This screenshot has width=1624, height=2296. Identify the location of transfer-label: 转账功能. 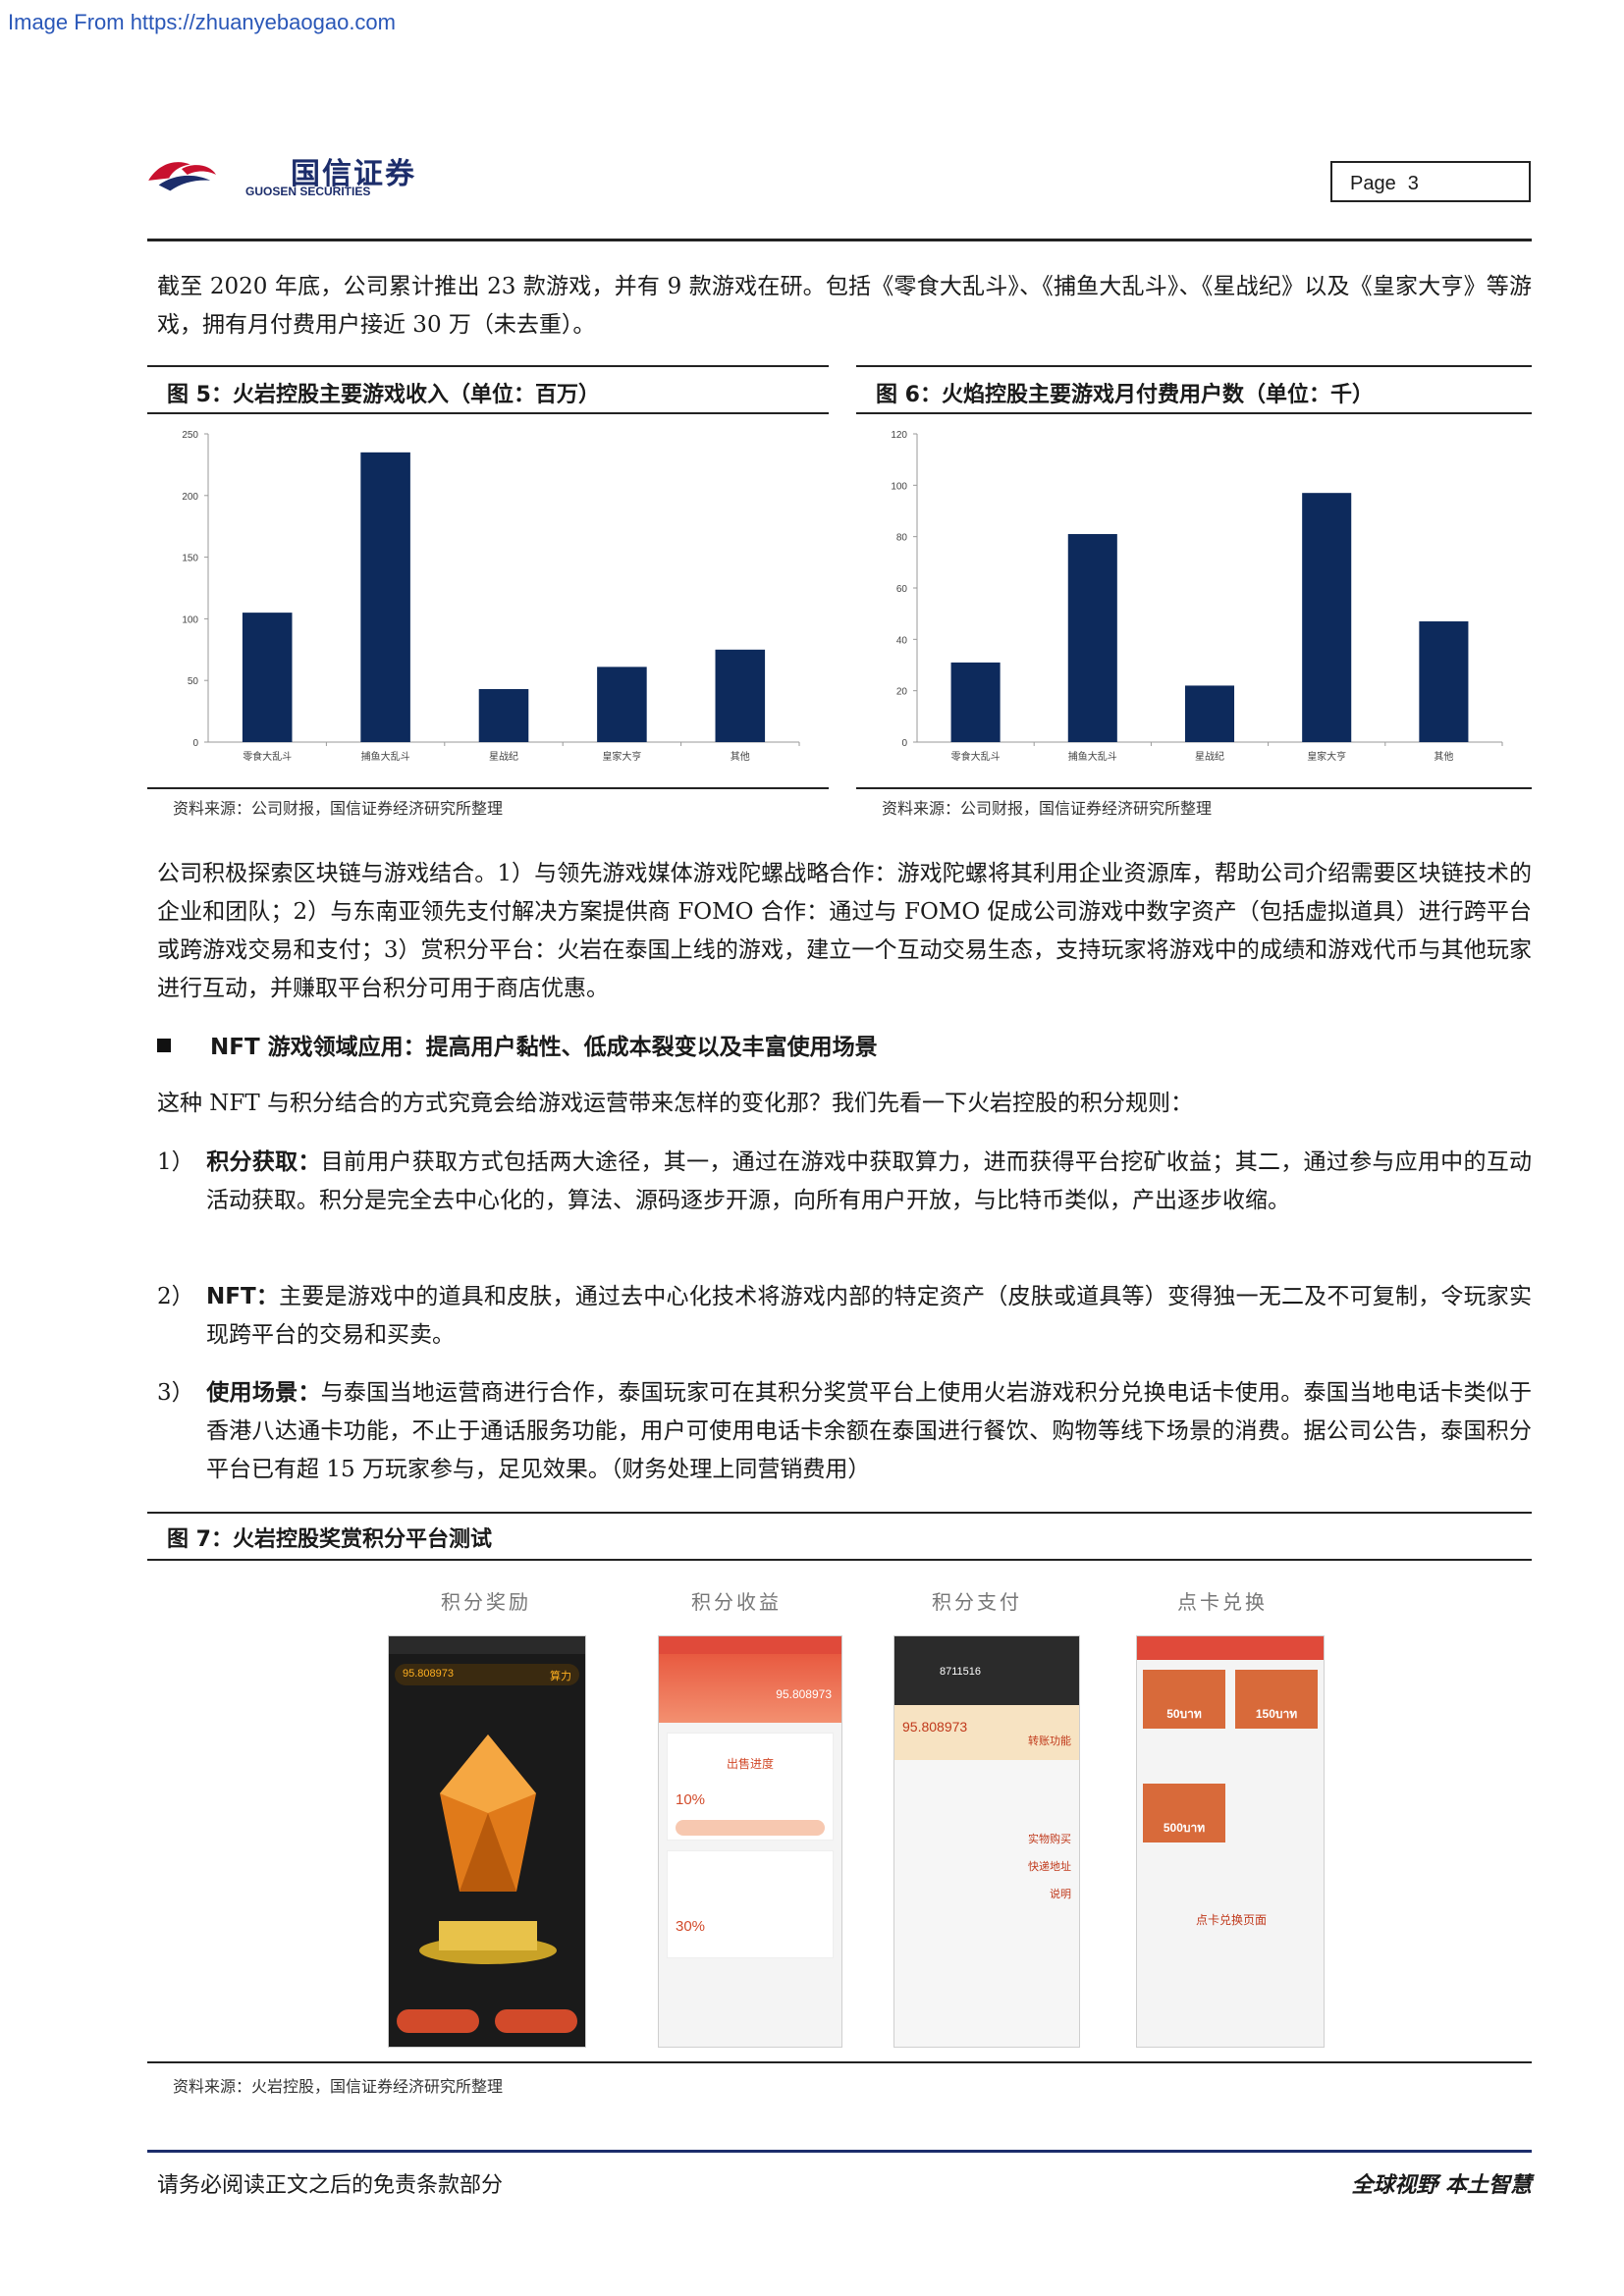
(1049, 1741).